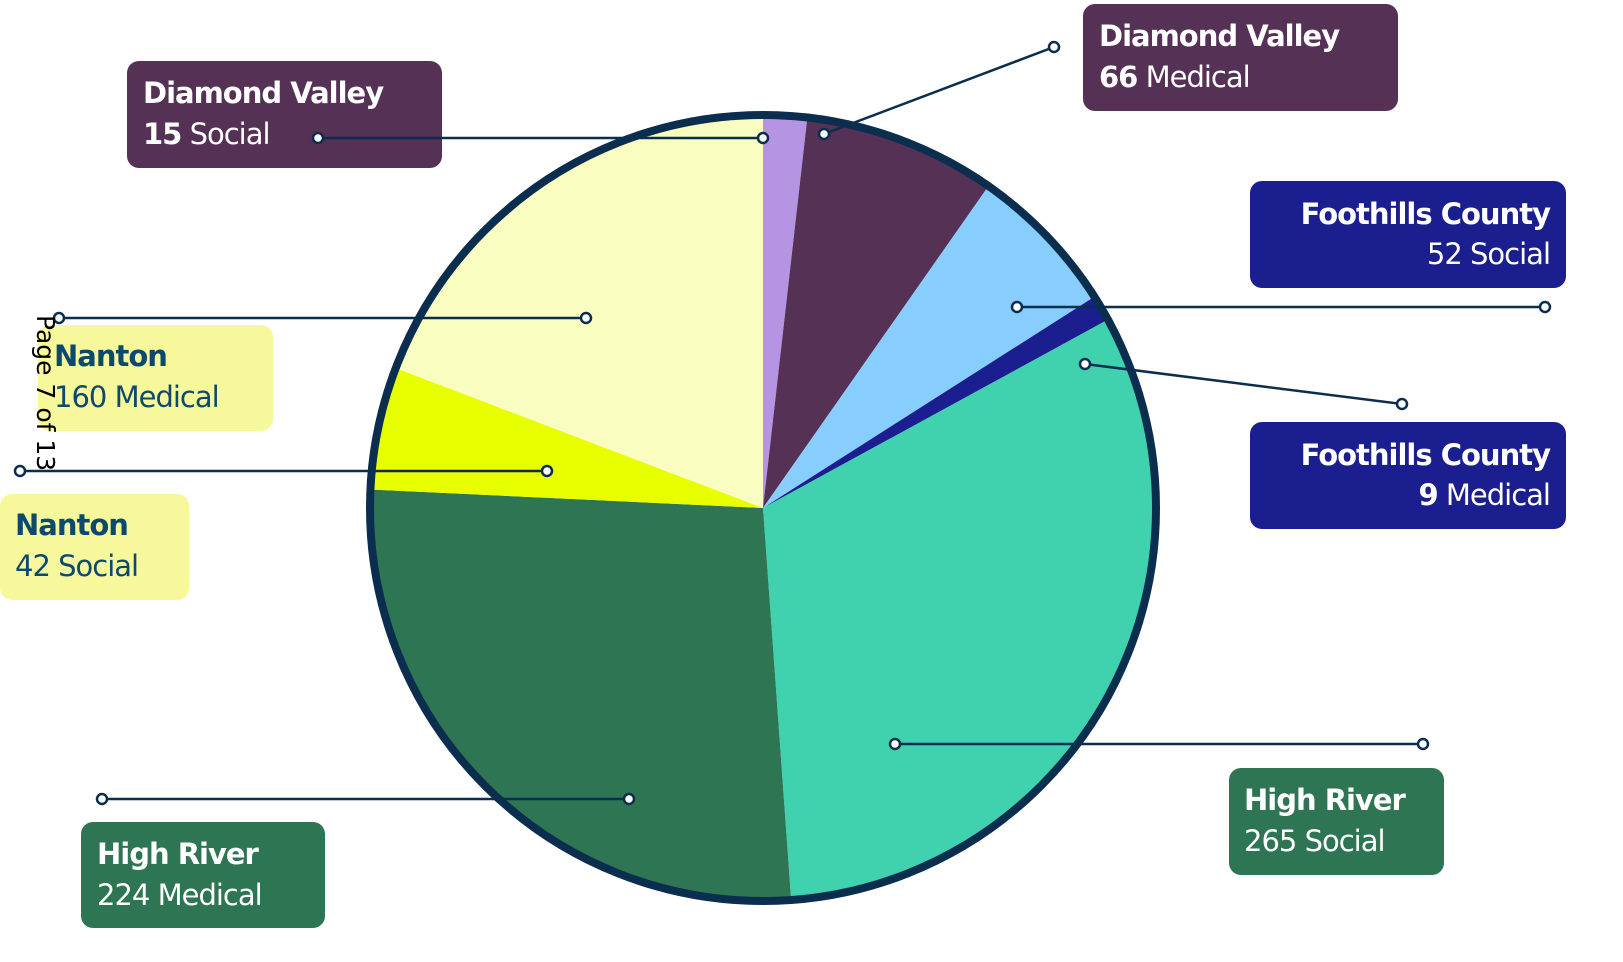  I want to click on label-number: 265, so click(1270, 841).